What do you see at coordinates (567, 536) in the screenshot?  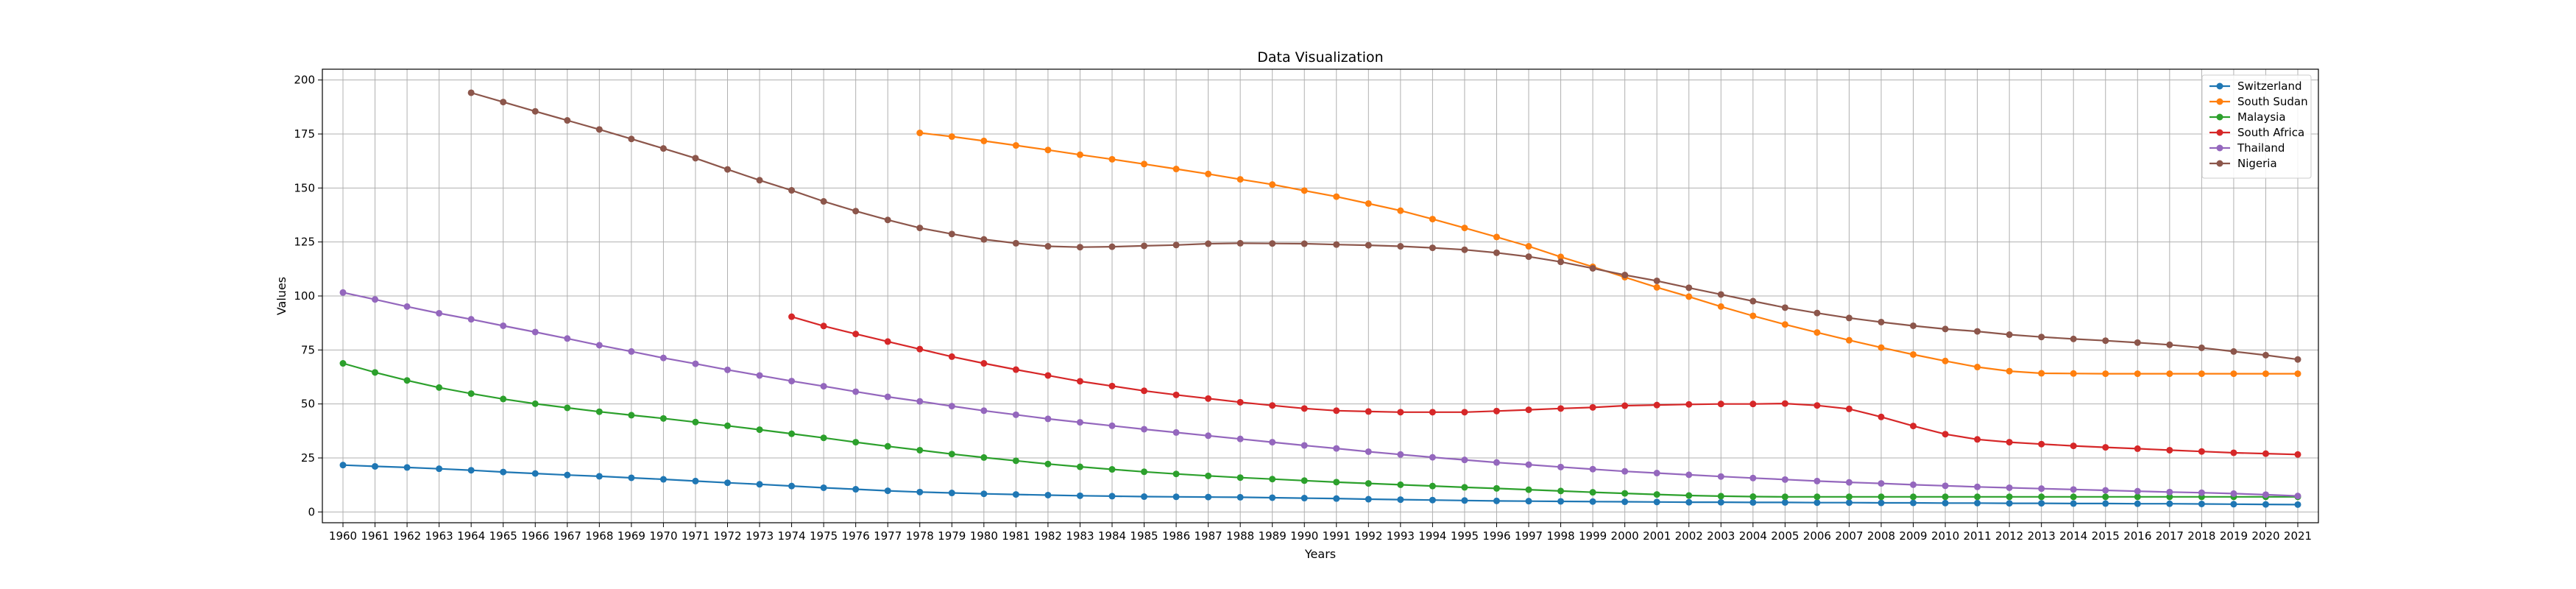 I see `x-tick-label: 1967` at bounding box center [567, 536].